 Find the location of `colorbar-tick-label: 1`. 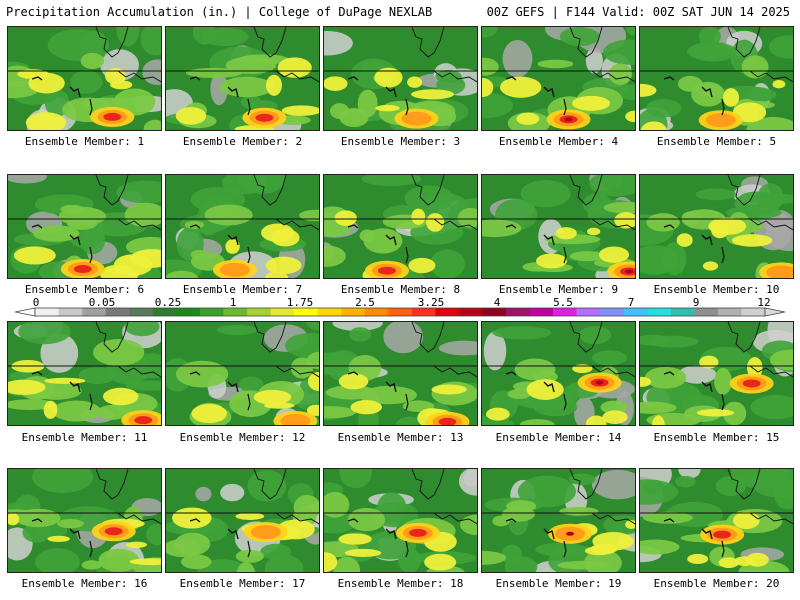

colorbar-tick-label: 1 is located at coordinates (233, 302).